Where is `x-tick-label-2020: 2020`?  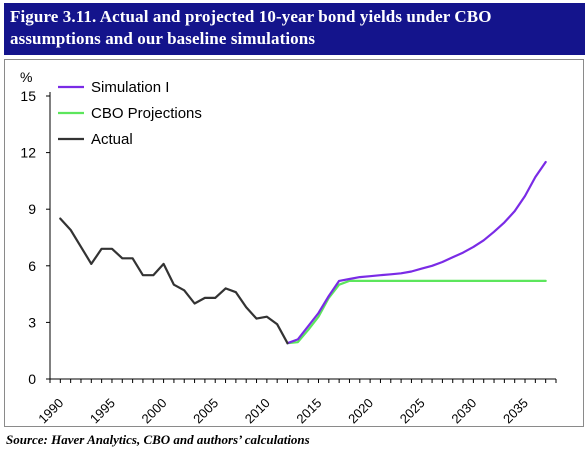
x-tick-label-2020: 2020 is located at coordinates (360, 410).